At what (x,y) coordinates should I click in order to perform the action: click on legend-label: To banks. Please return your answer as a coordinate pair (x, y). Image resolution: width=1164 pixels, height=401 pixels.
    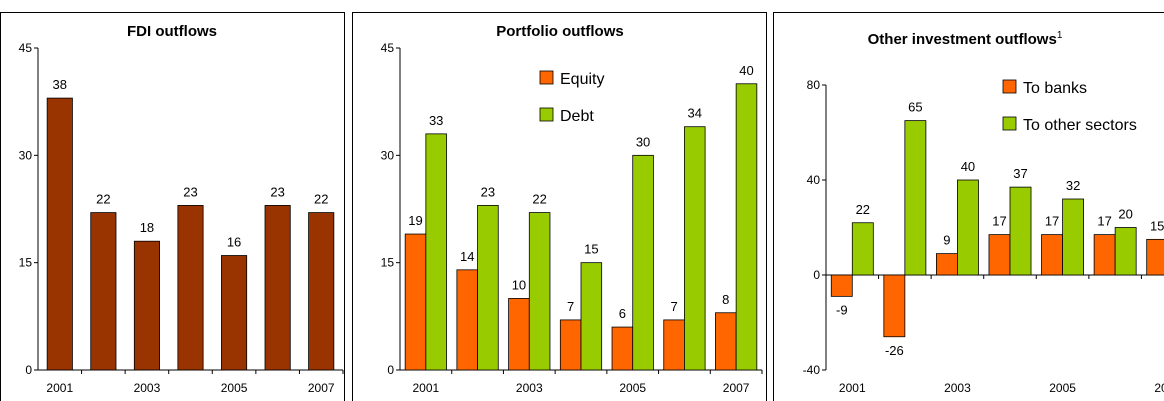
    Looking at the image, I should click on (1055, 88).